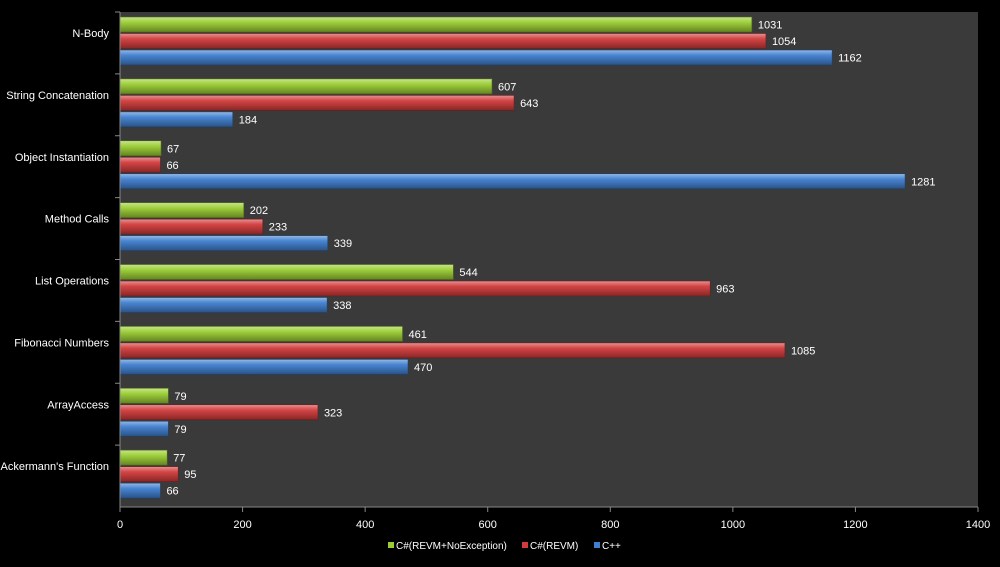  What do you see at coordinates (342, 306) in the screenshot?
I see `data-label: 338` at bounding box center [342, 306].